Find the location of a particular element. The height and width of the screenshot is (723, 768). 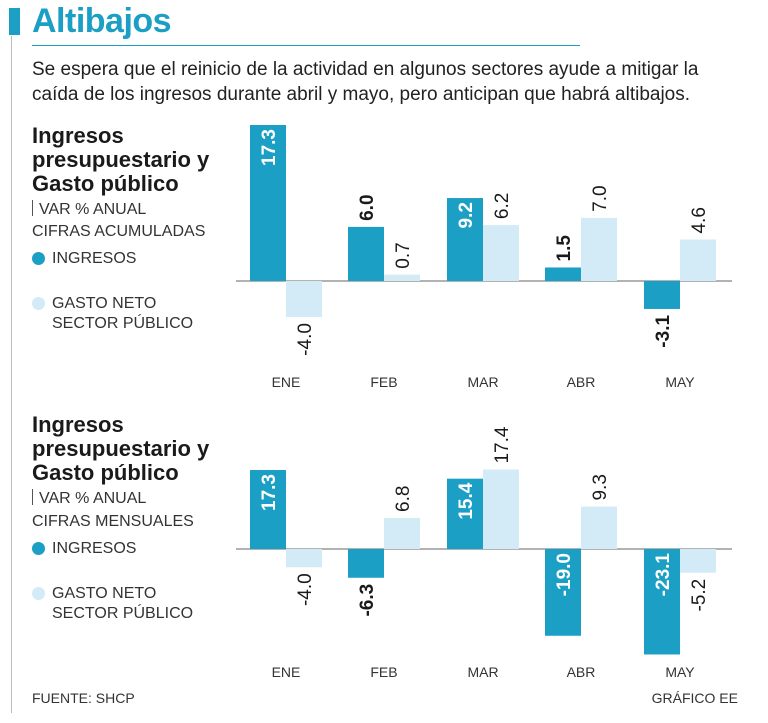

graphic-credit: GRÁFICO EE is located at coordinates (694, 698).